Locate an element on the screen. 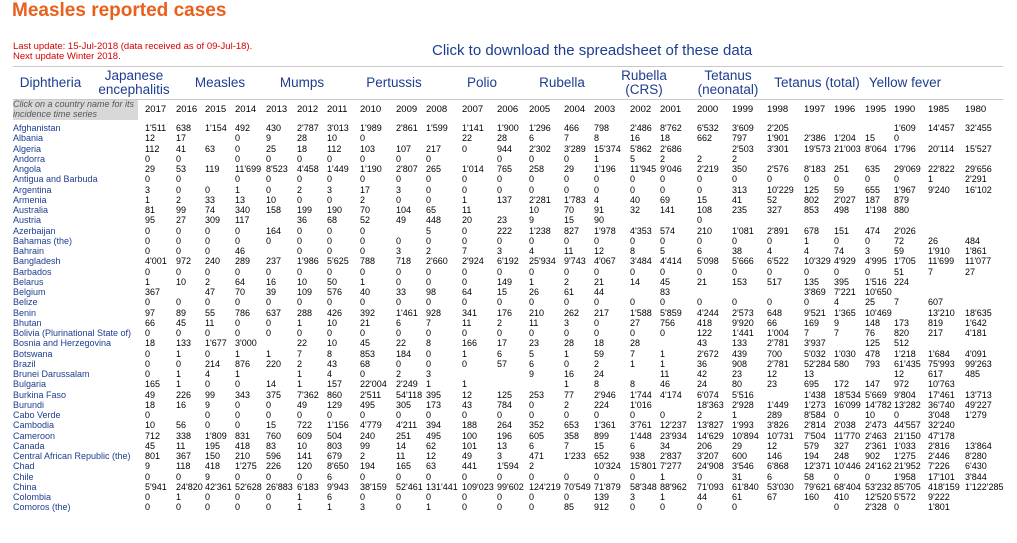 The width and height of the screenshot is (1017, 543). tab-6: Rubella is located at coordinates (562, 83).